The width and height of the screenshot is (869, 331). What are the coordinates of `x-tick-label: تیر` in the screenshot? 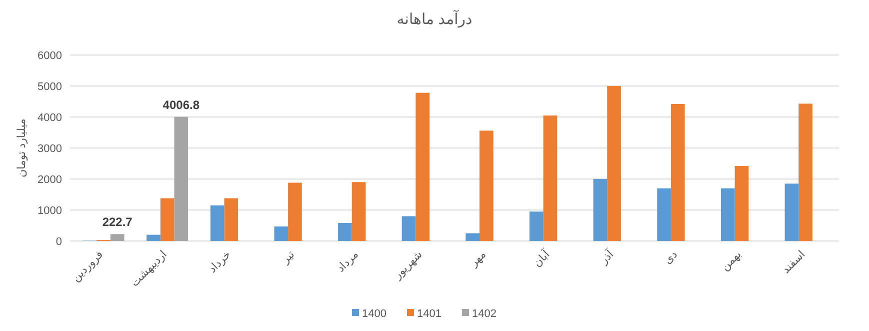 It's located at (288, 257).